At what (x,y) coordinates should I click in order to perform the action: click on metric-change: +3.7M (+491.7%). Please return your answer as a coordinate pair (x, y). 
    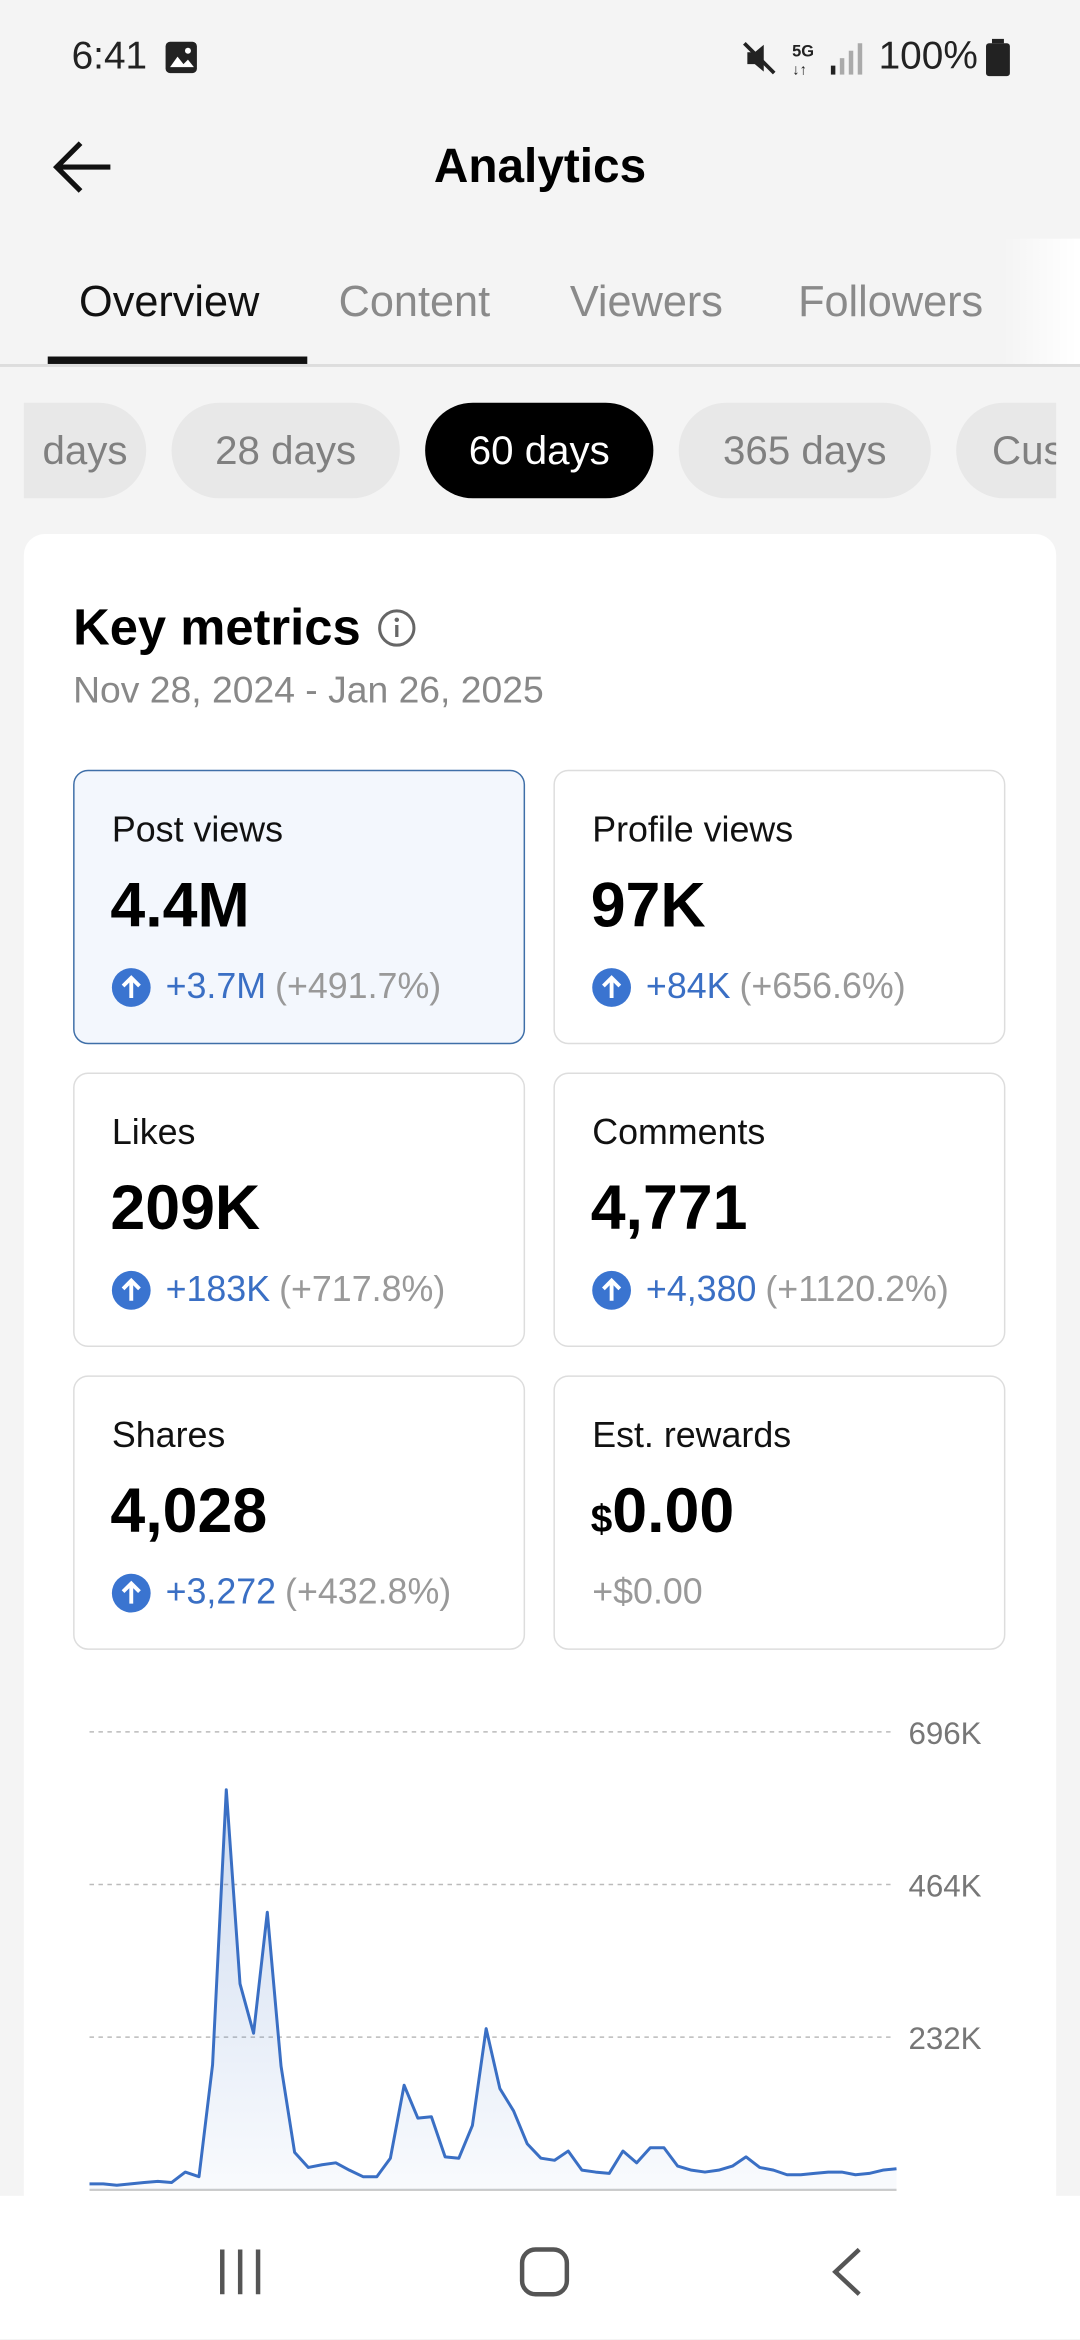
    Looking at the image, I should click on (276, 987).